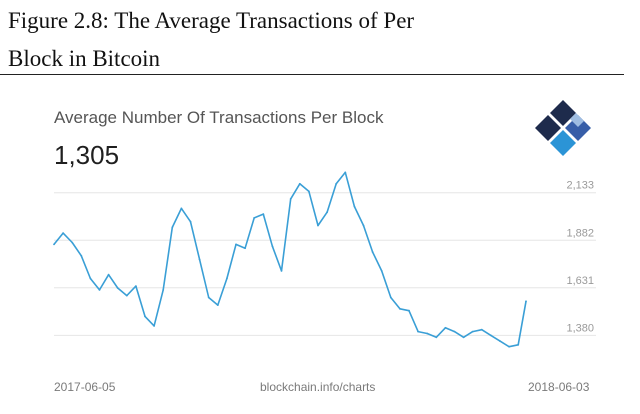 This screenshot has height=414, width=640. I want to click on x-axis-end-label: 2018-06-03, so click(559, 387).